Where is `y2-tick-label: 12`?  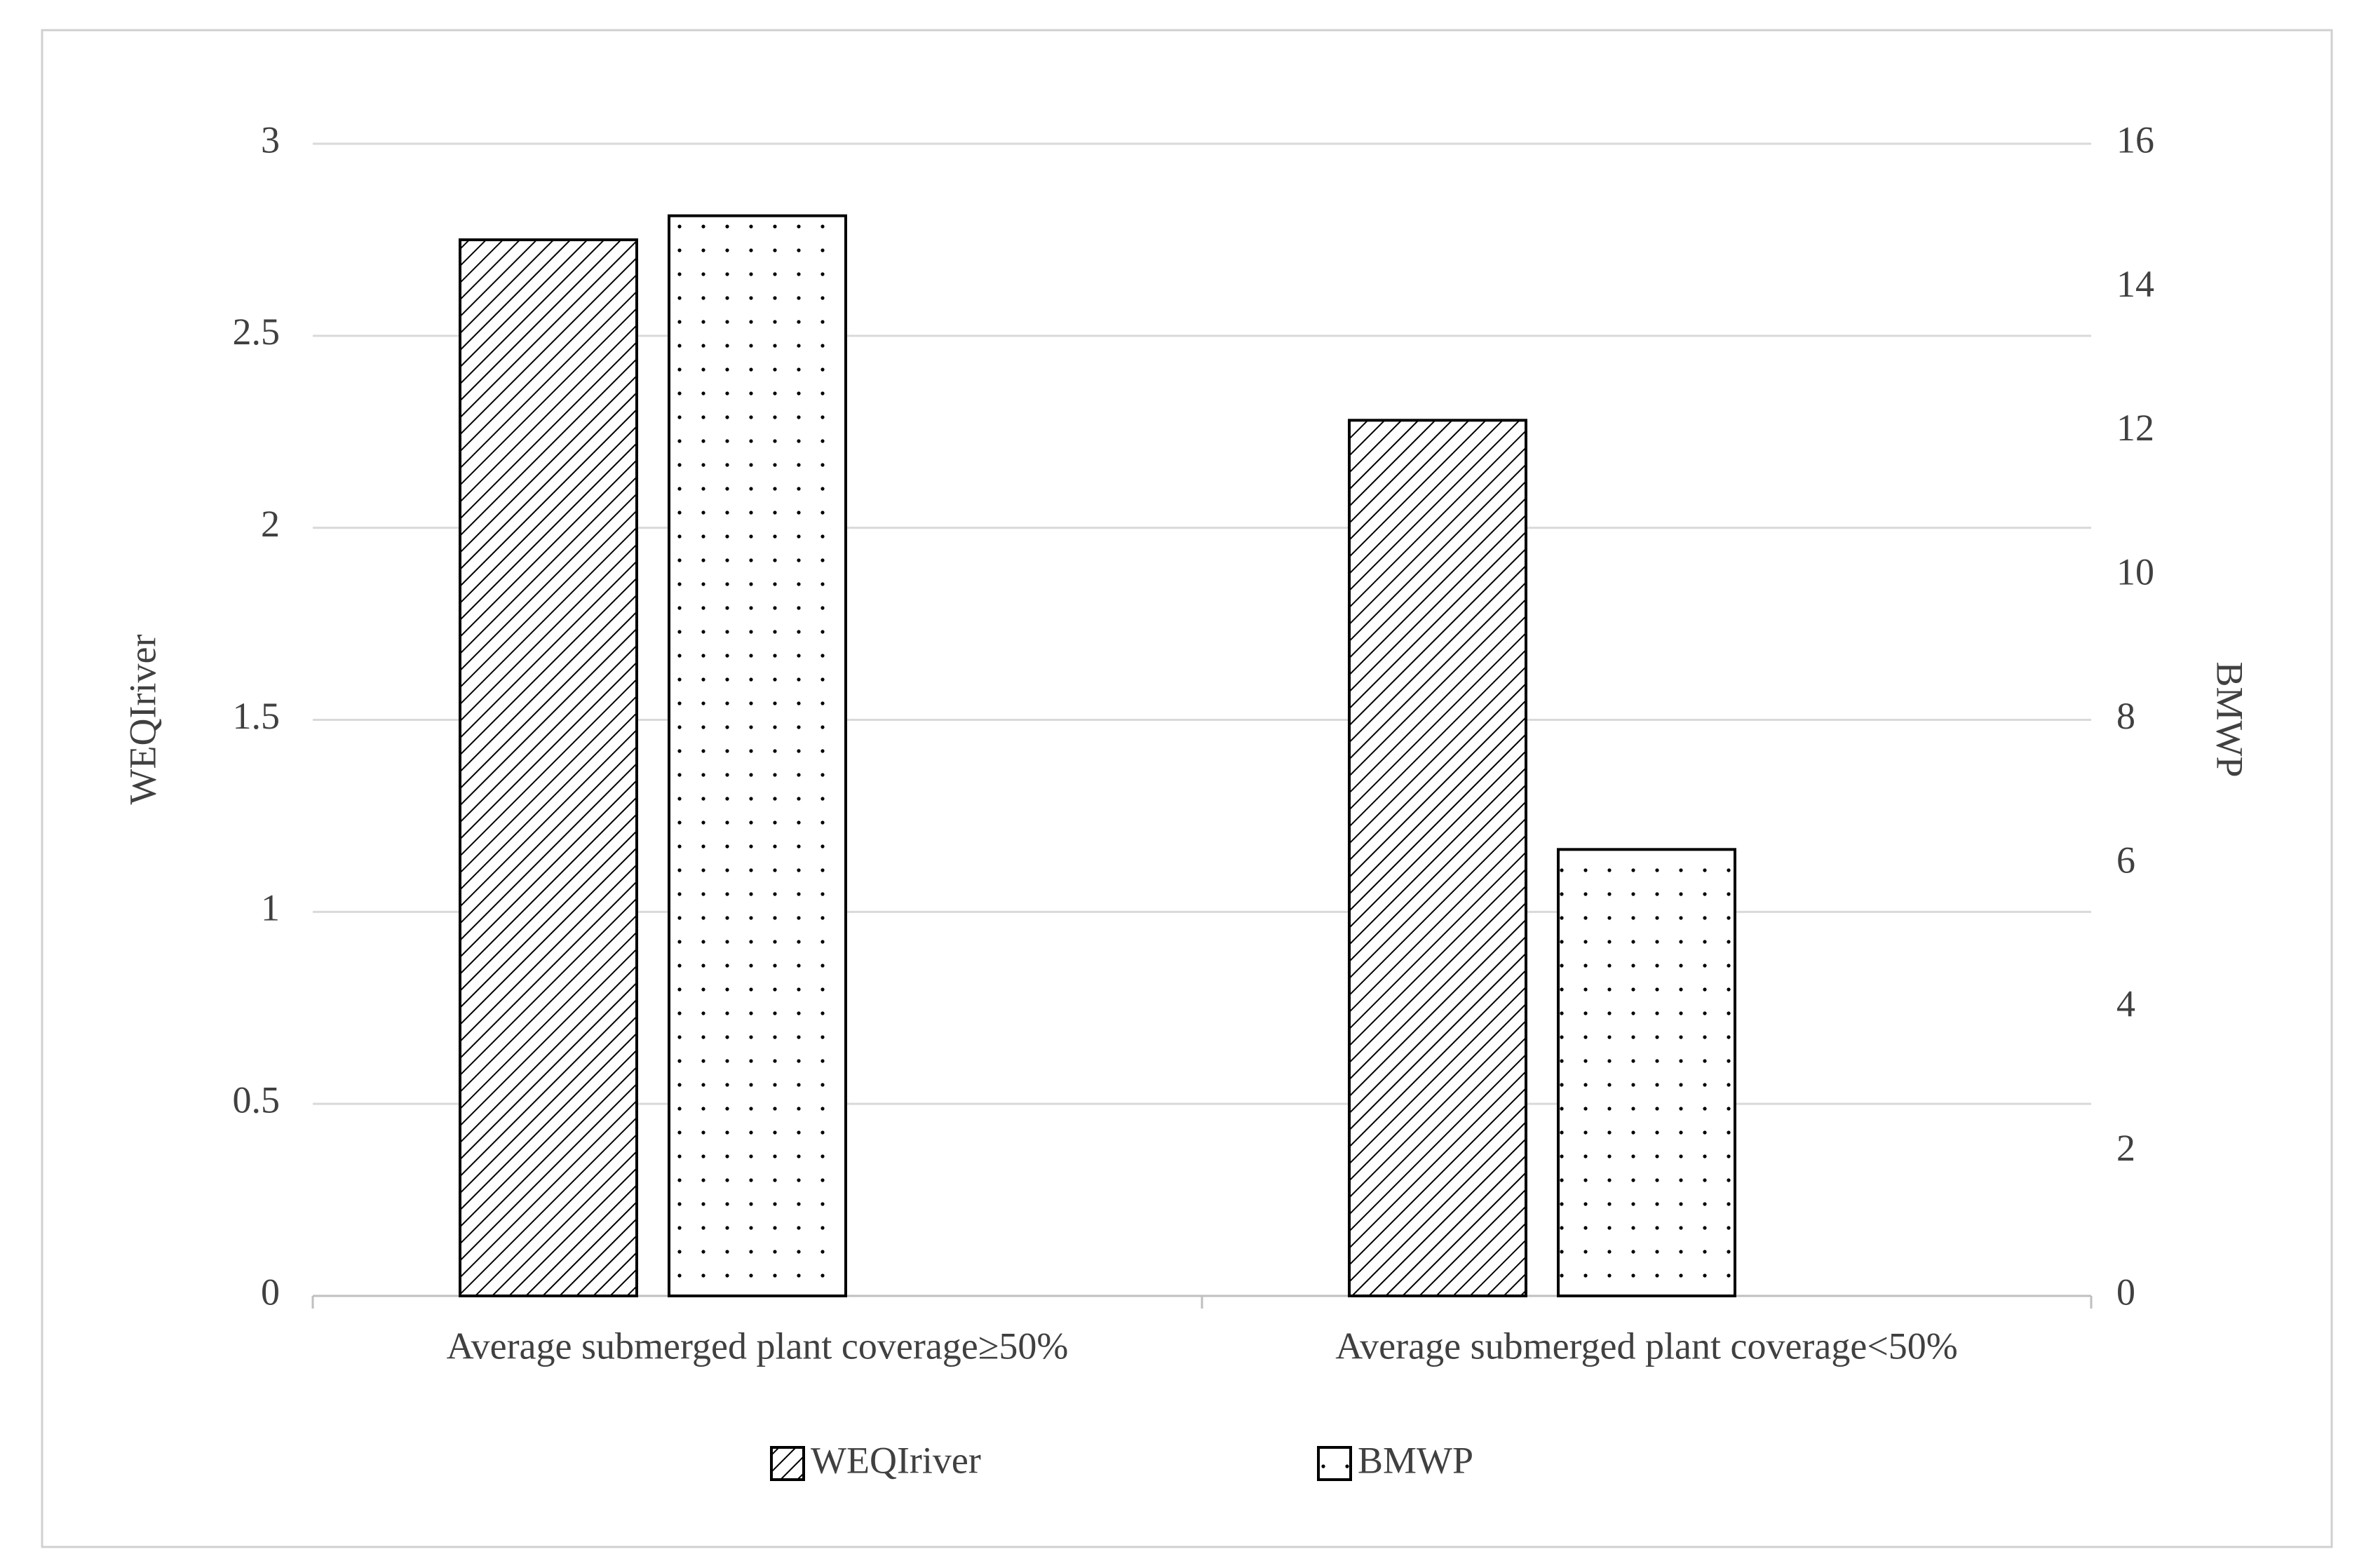 y2-tick-label: 12 is located at coordinates (2135, 428).